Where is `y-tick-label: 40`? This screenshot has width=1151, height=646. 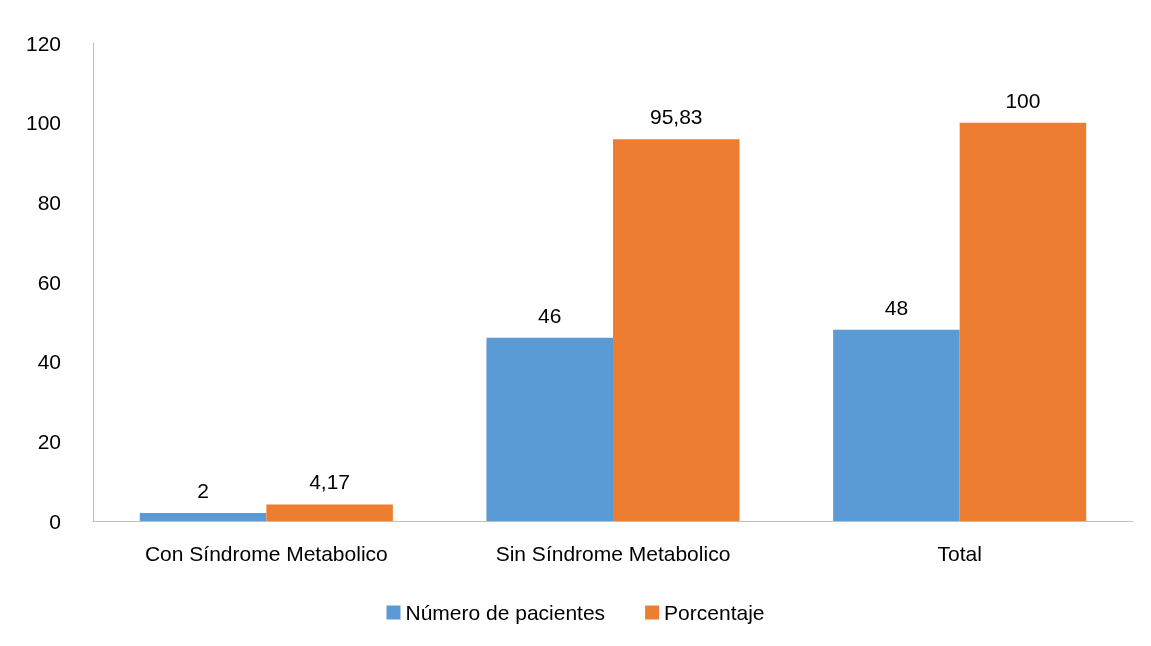
y-tick-label: 40 is located at coordinates (49, 362).